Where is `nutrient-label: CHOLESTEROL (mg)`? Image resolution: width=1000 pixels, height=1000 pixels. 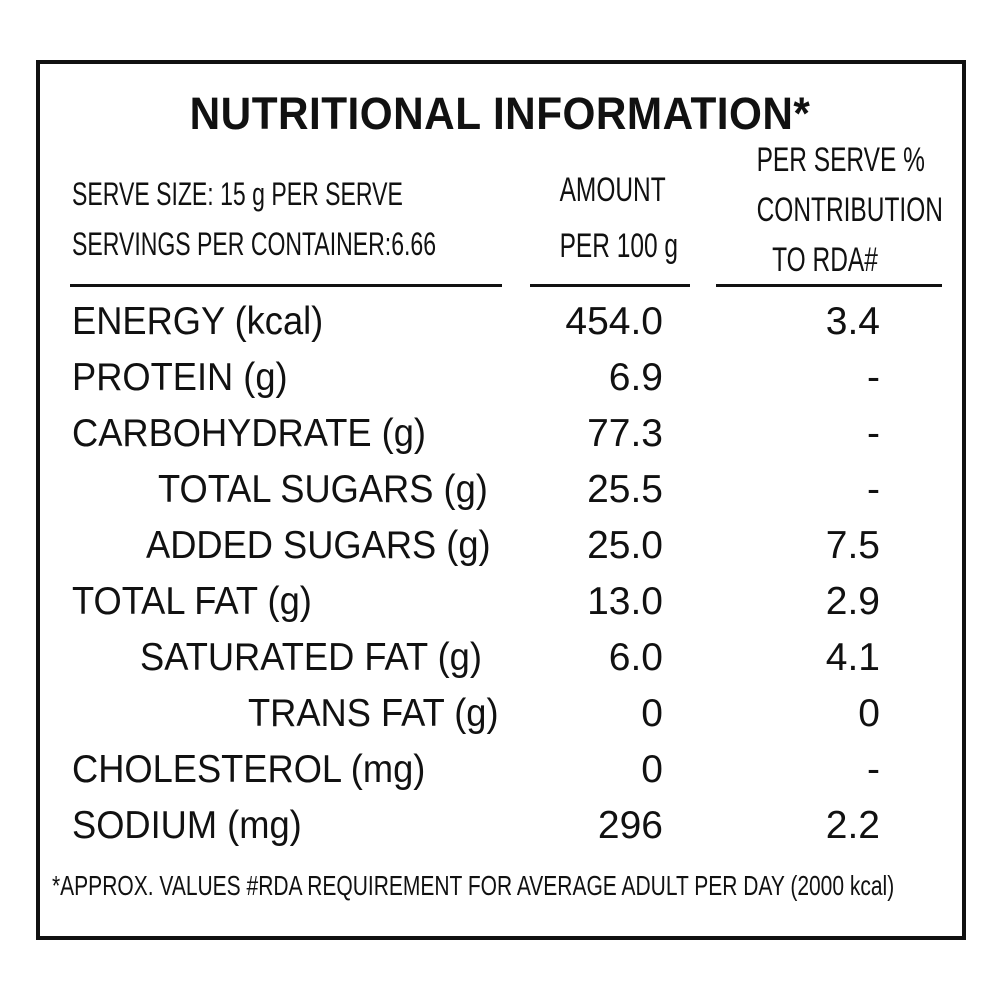
nutrient-label: CHOLESTEROL (mg) is located at coordinates (249, 769).